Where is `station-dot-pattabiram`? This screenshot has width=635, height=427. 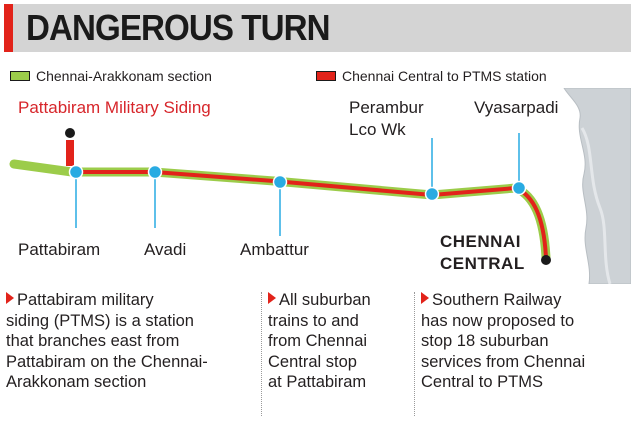
station-dot-pattabiram is located at coordinates (76, 172).